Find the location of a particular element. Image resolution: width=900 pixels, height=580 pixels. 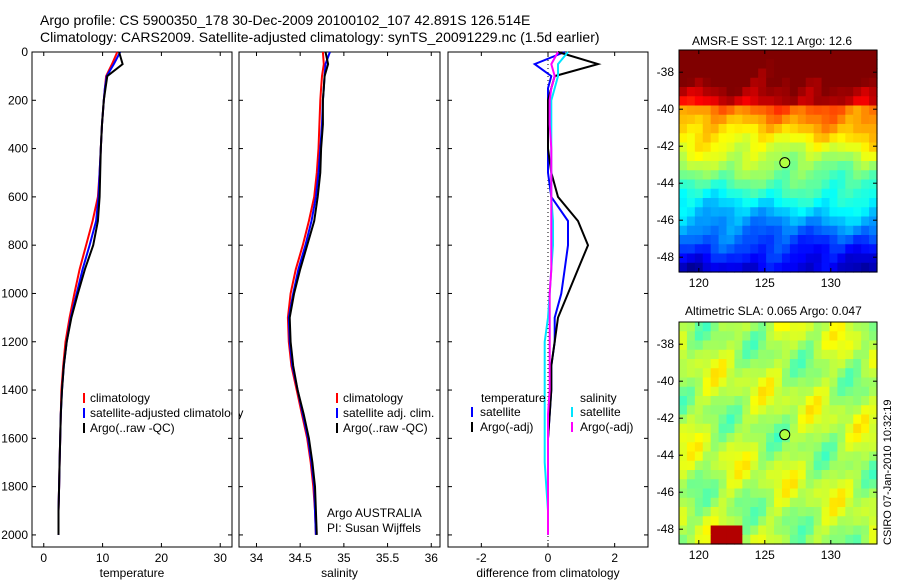

x-tick-label: 35.5 is located at coordinates (388, 558).